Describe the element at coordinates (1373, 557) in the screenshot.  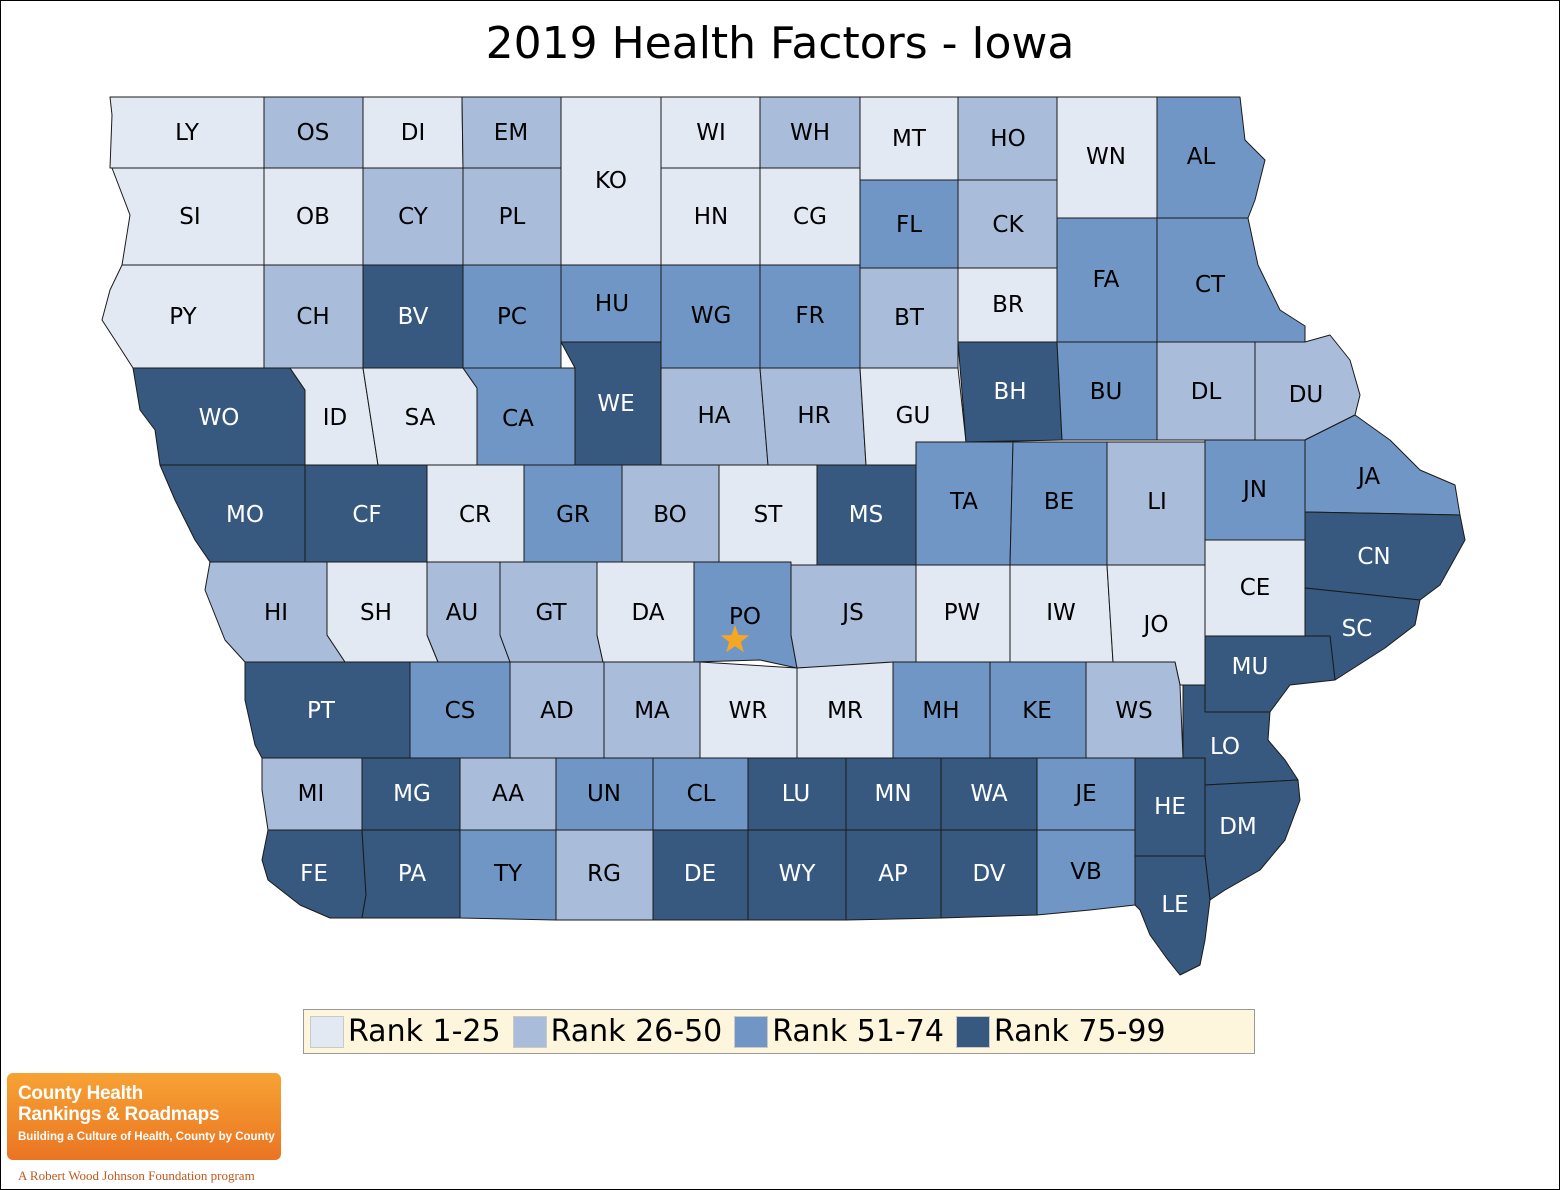
I see `county-label-cn: CN` at that location.